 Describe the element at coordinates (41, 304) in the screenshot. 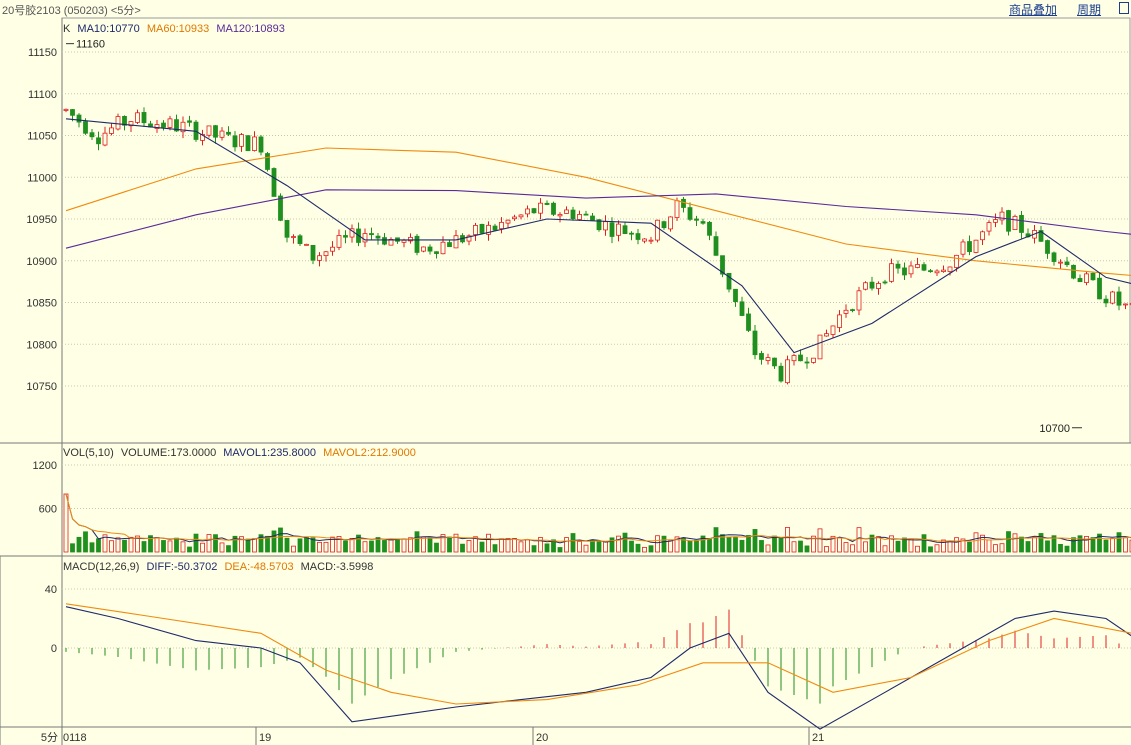

I see `kline-y-tick: 10850` at that location.